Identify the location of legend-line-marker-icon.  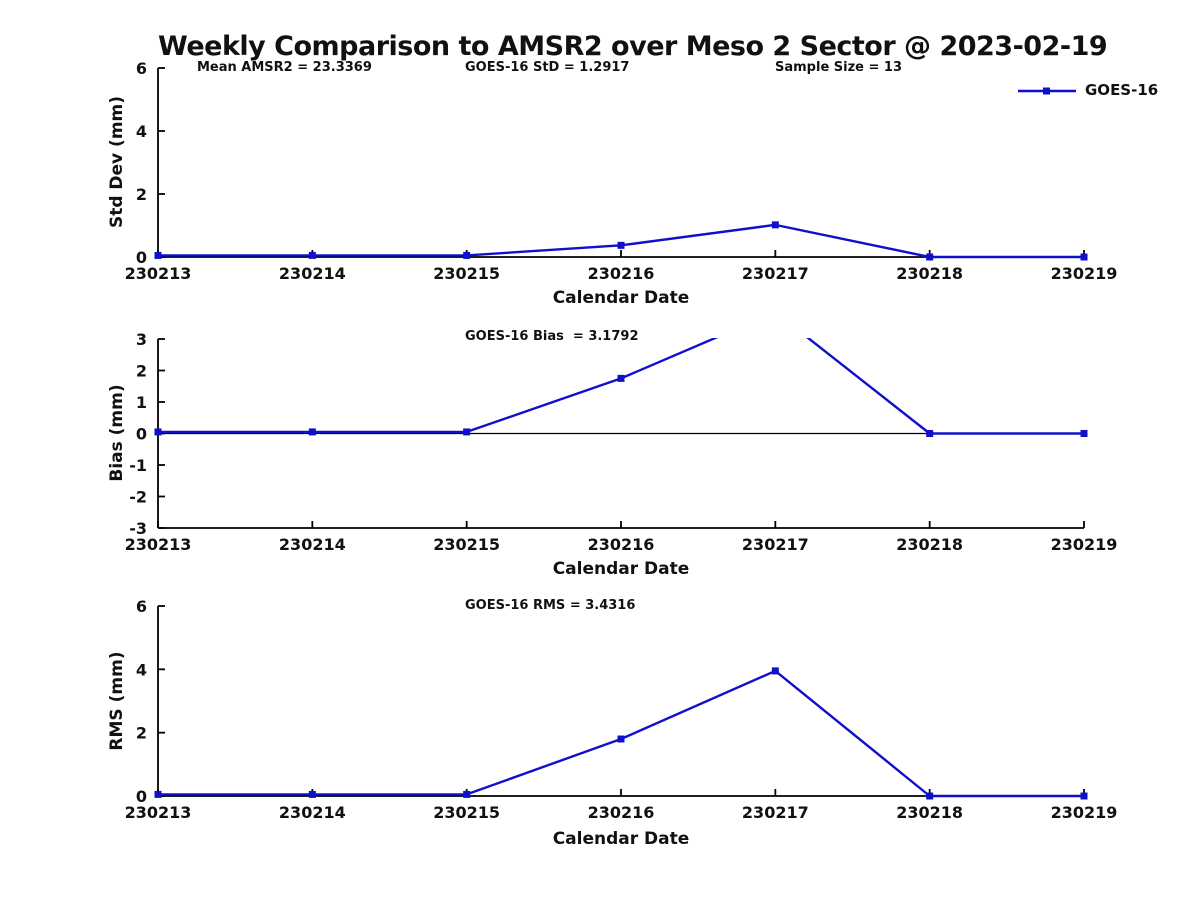
(1047, 90).